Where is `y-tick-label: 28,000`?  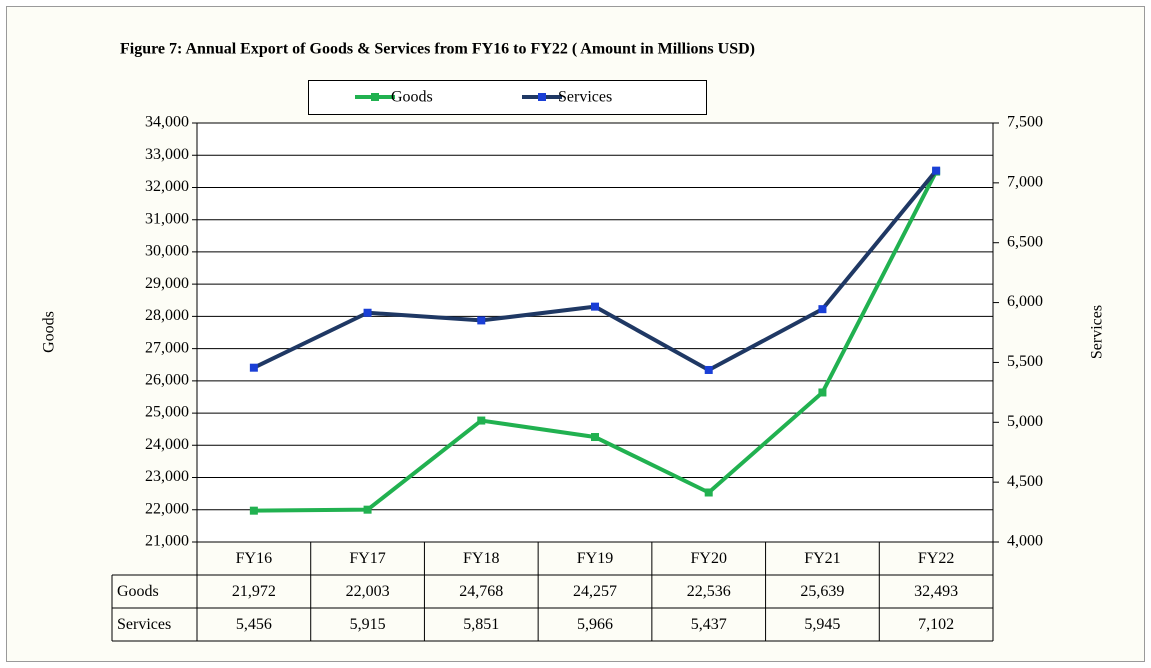
y-tick-label: 28,000 is located at coordinates (167, 315).